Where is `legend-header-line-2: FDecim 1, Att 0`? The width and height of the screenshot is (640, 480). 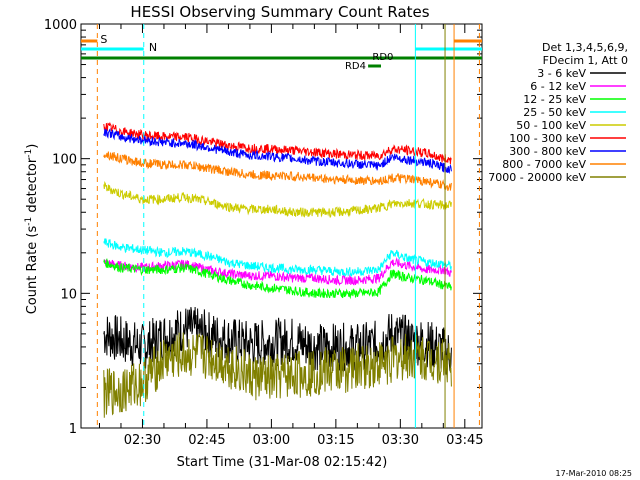 legend-header-line-2: FDecim 1, Att 0 is located at coordinates (585, 60).